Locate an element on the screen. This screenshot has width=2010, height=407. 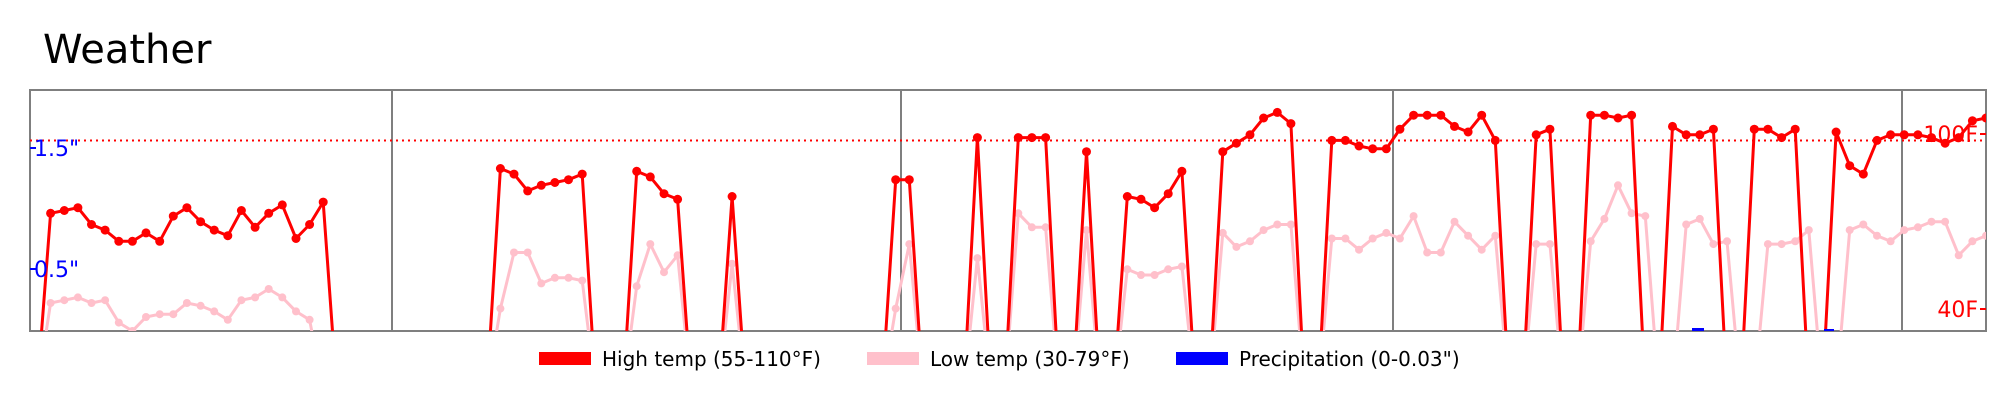
legend-label-high: High temp (55-110°F) is located at coordinates (711, 359).